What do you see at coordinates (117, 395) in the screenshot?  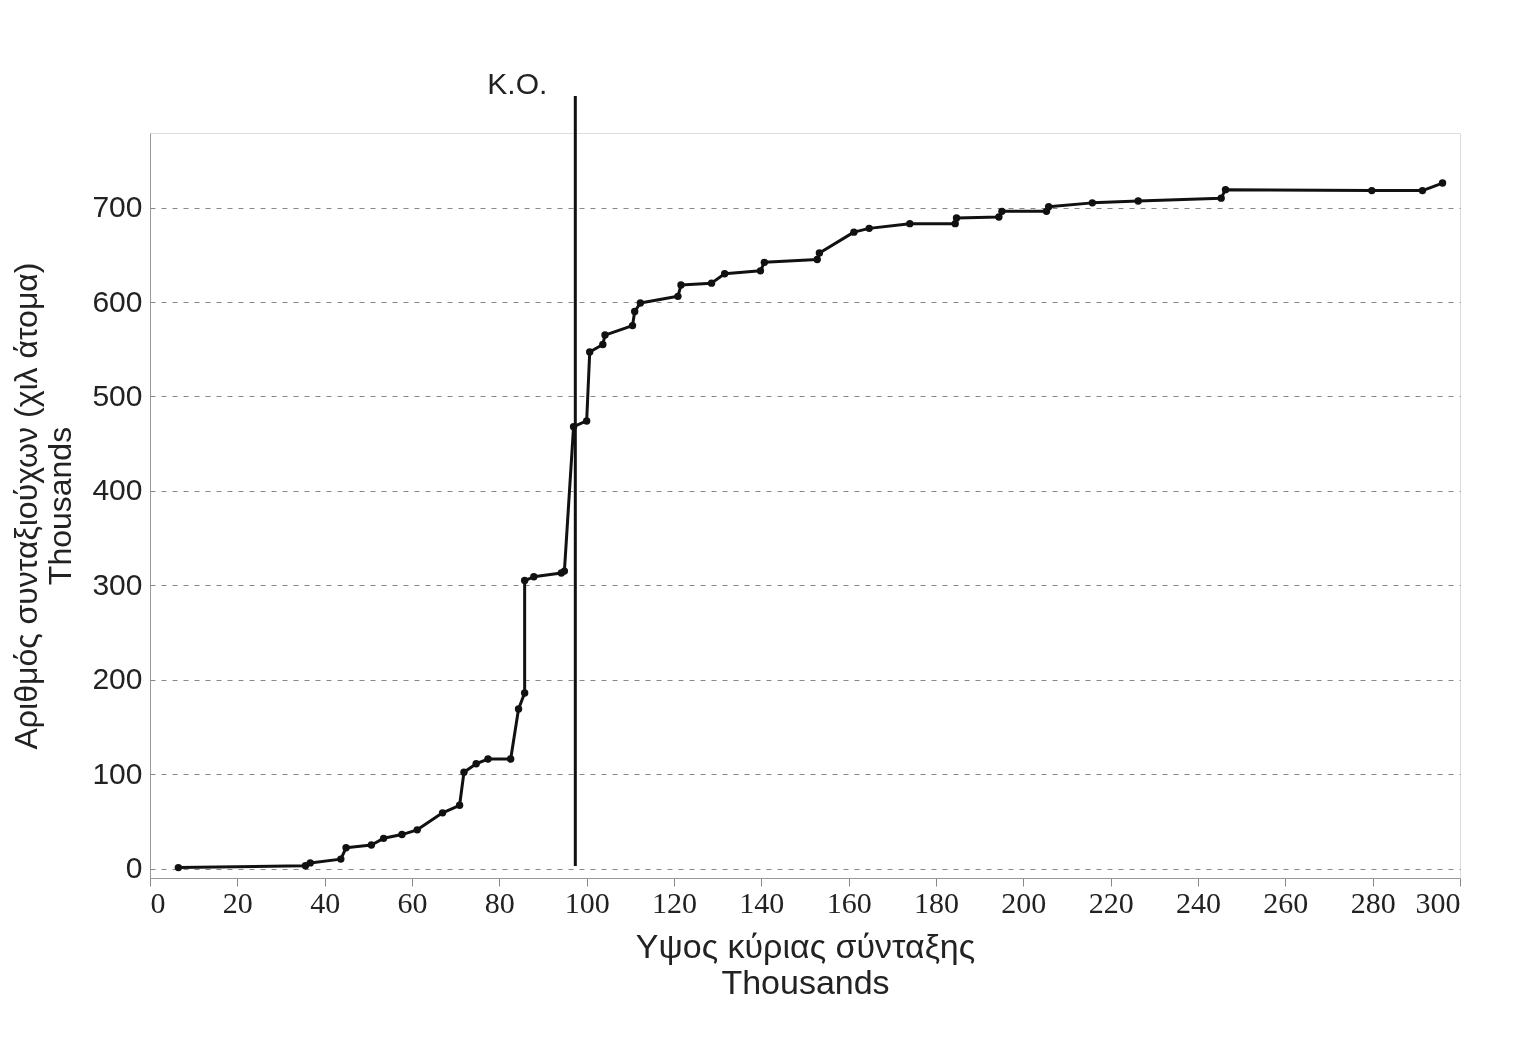 I see `y-tick-label: 500` at bounding box center [117, 395].